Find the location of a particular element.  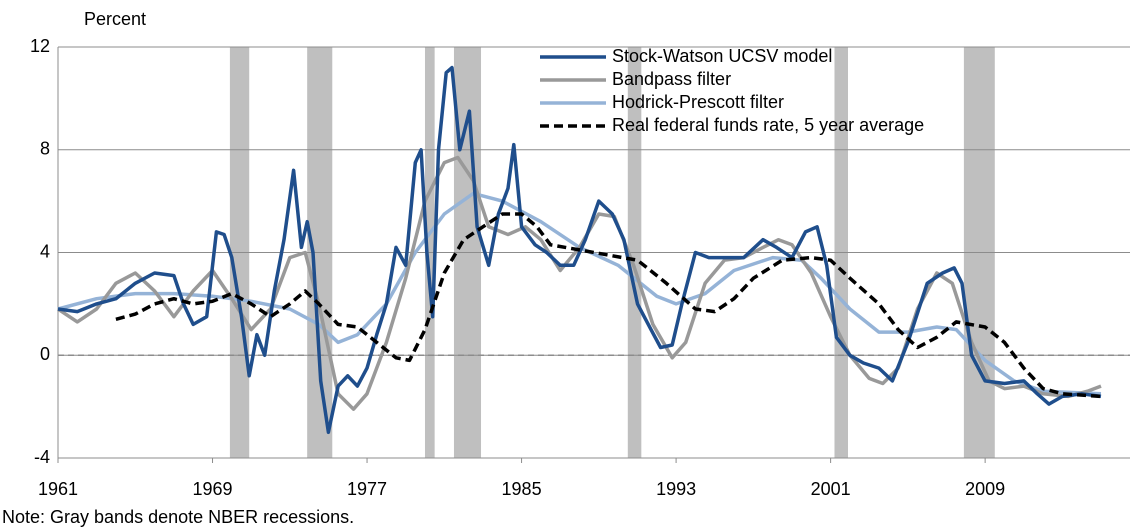

x-tick-label: 1993 is located at coordinates (676, 489).